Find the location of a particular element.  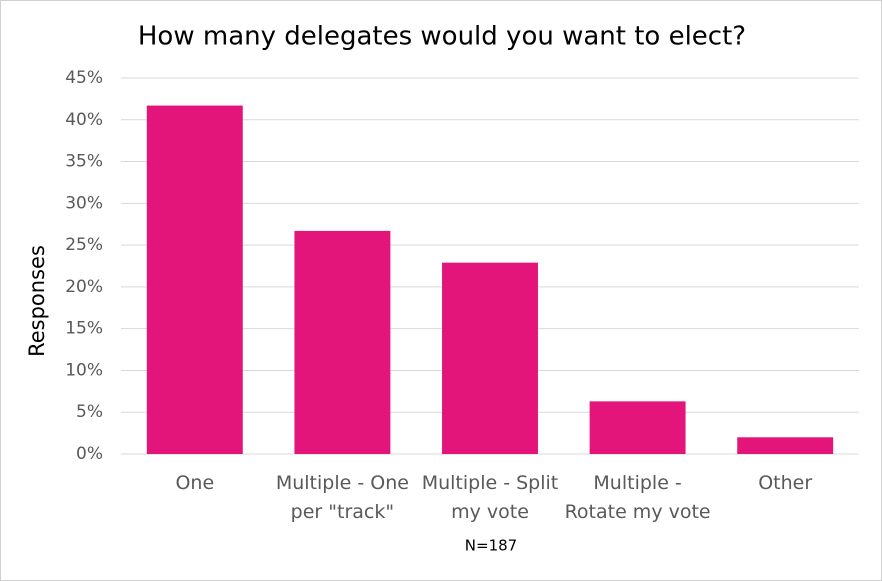

y-tick-label: 40% is located at coordinates (84, 120).